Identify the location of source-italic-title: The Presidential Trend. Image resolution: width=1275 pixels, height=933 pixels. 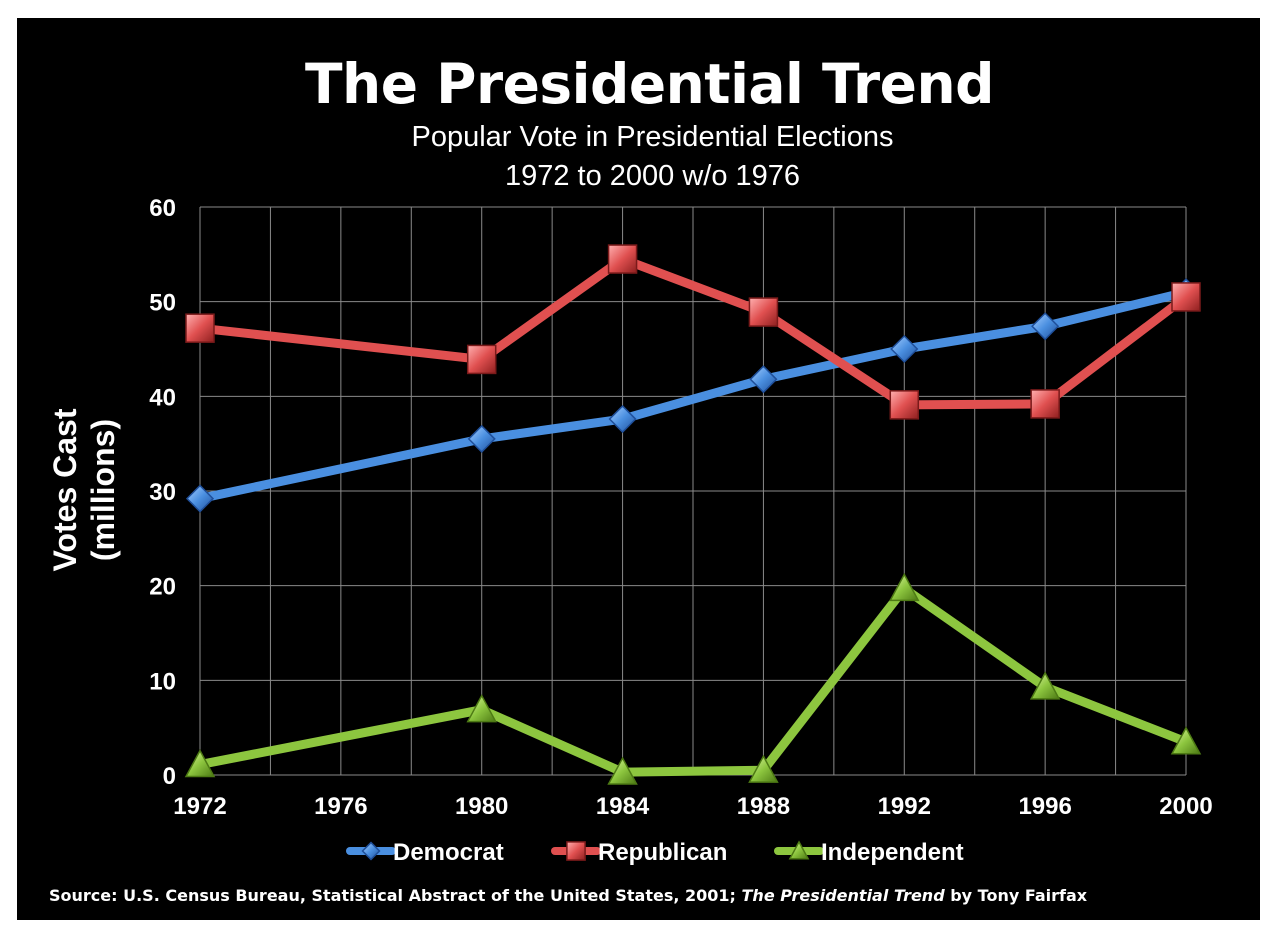
(843, 895).